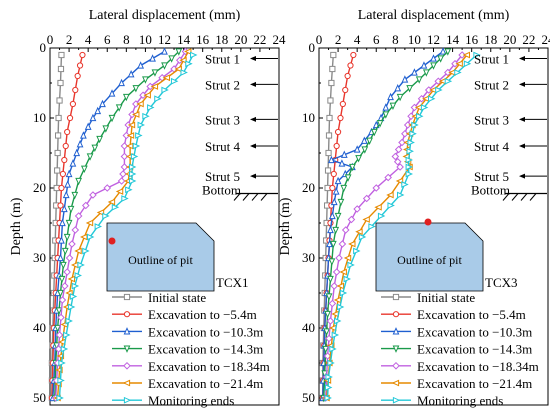 The image size is (550, 418). I want to click on monitoring-point-marker, so click(428, 222).